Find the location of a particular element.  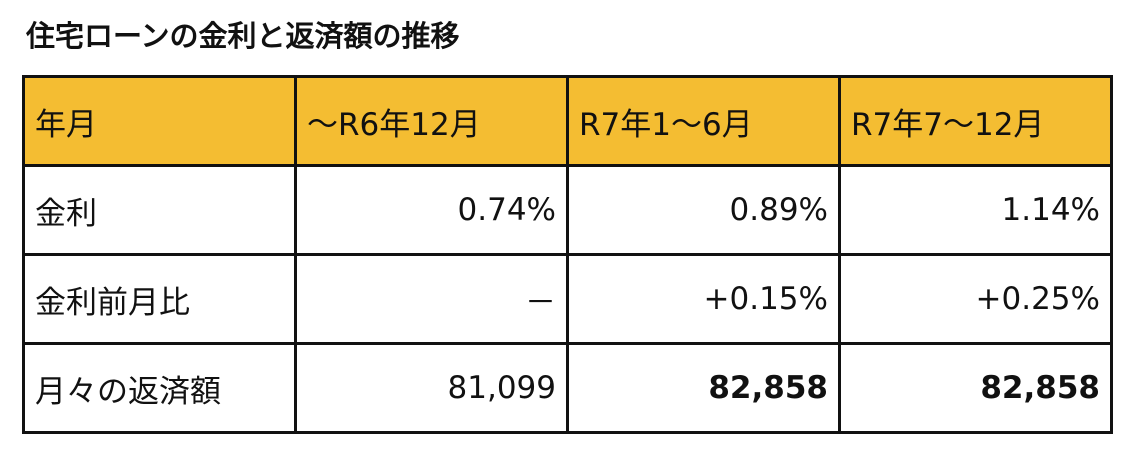

row-label: 金利前月比 is located at coordinates (159, 299).